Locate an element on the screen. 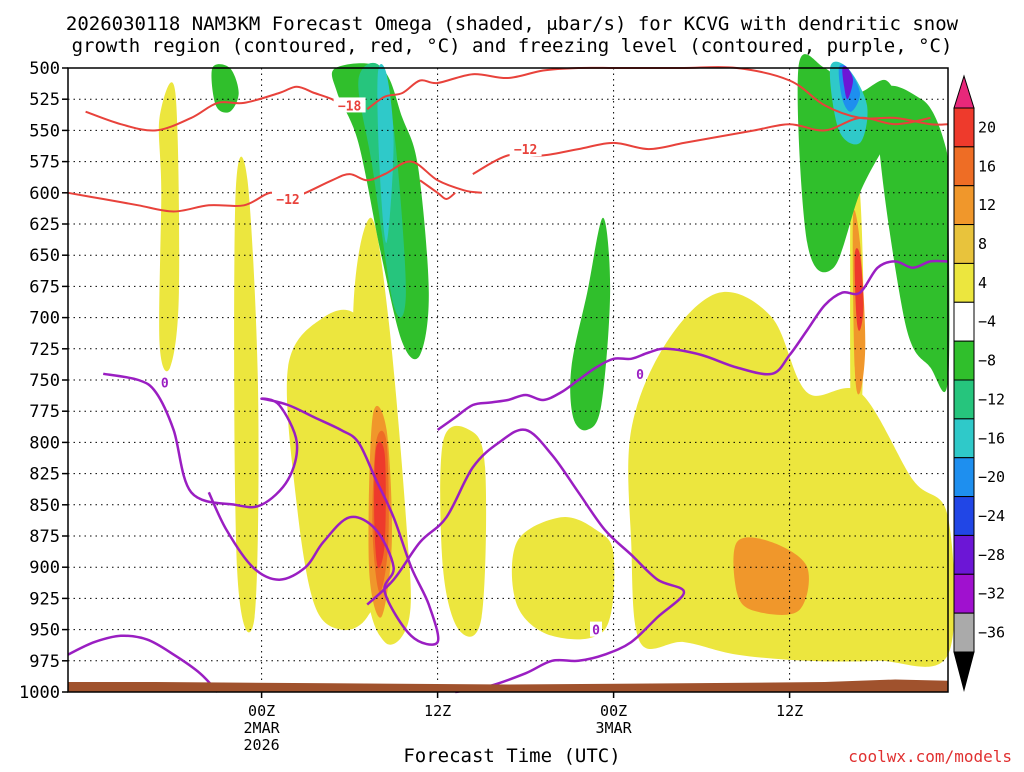 Image resolution: width=1024 pixels, height=772 pixels. colorbar-label-10: −24 is located at coordinates (991, 516).